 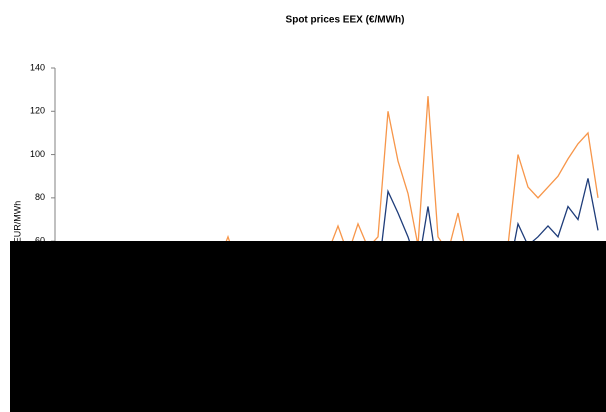 I want to click on y-tick-label: 100, so click(x=37, y=154).